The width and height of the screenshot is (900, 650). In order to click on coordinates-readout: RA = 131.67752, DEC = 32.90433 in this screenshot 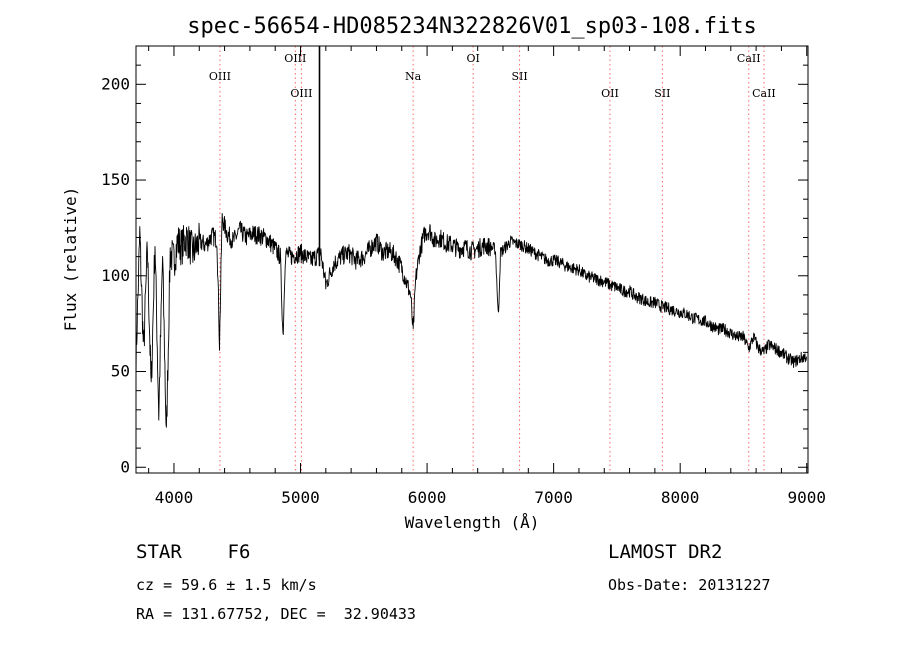, I will do `click(276, 614)`.